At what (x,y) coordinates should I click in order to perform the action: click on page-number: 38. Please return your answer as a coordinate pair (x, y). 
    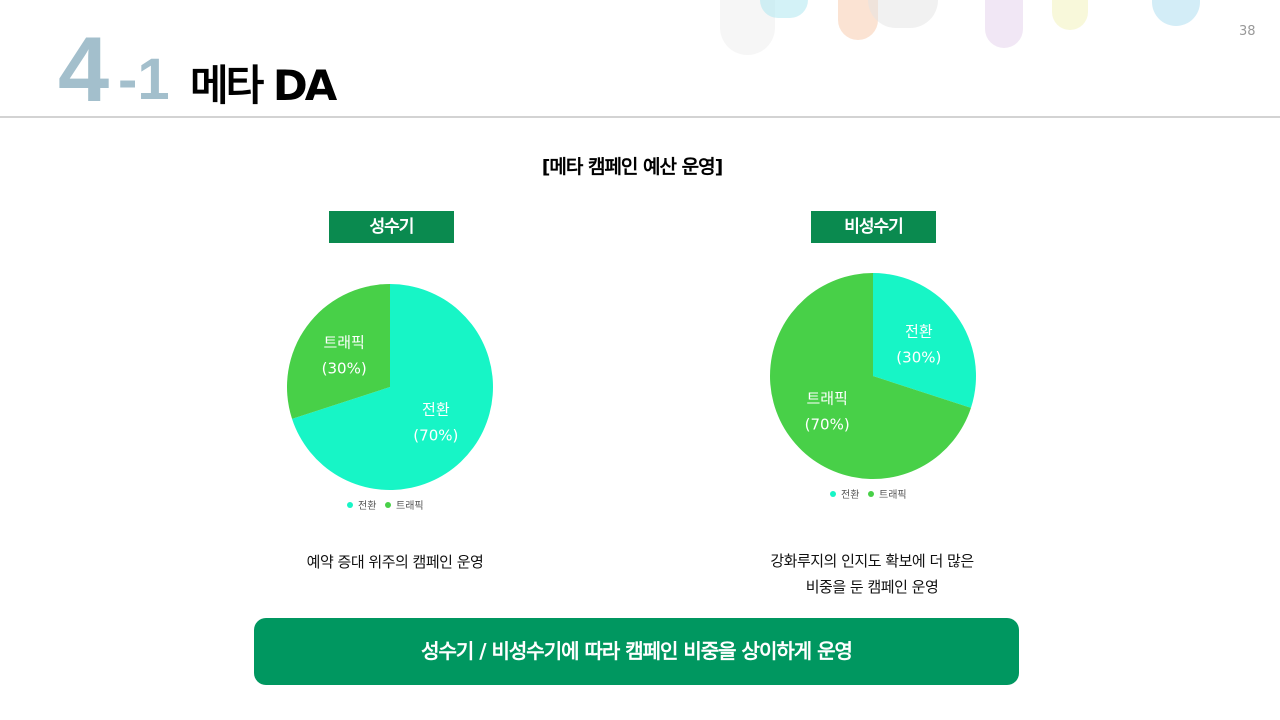
    Looking at the image, I should click on (1247, 31).